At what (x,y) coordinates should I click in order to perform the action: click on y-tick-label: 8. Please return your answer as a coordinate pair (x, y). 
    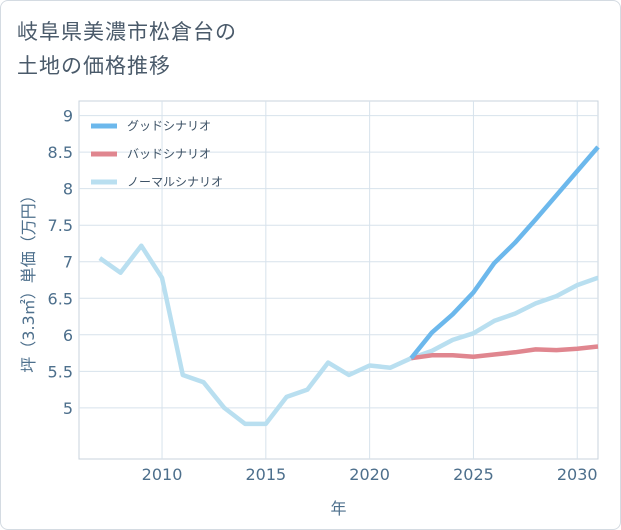
    Looking at the image, I should click on (68, 189).